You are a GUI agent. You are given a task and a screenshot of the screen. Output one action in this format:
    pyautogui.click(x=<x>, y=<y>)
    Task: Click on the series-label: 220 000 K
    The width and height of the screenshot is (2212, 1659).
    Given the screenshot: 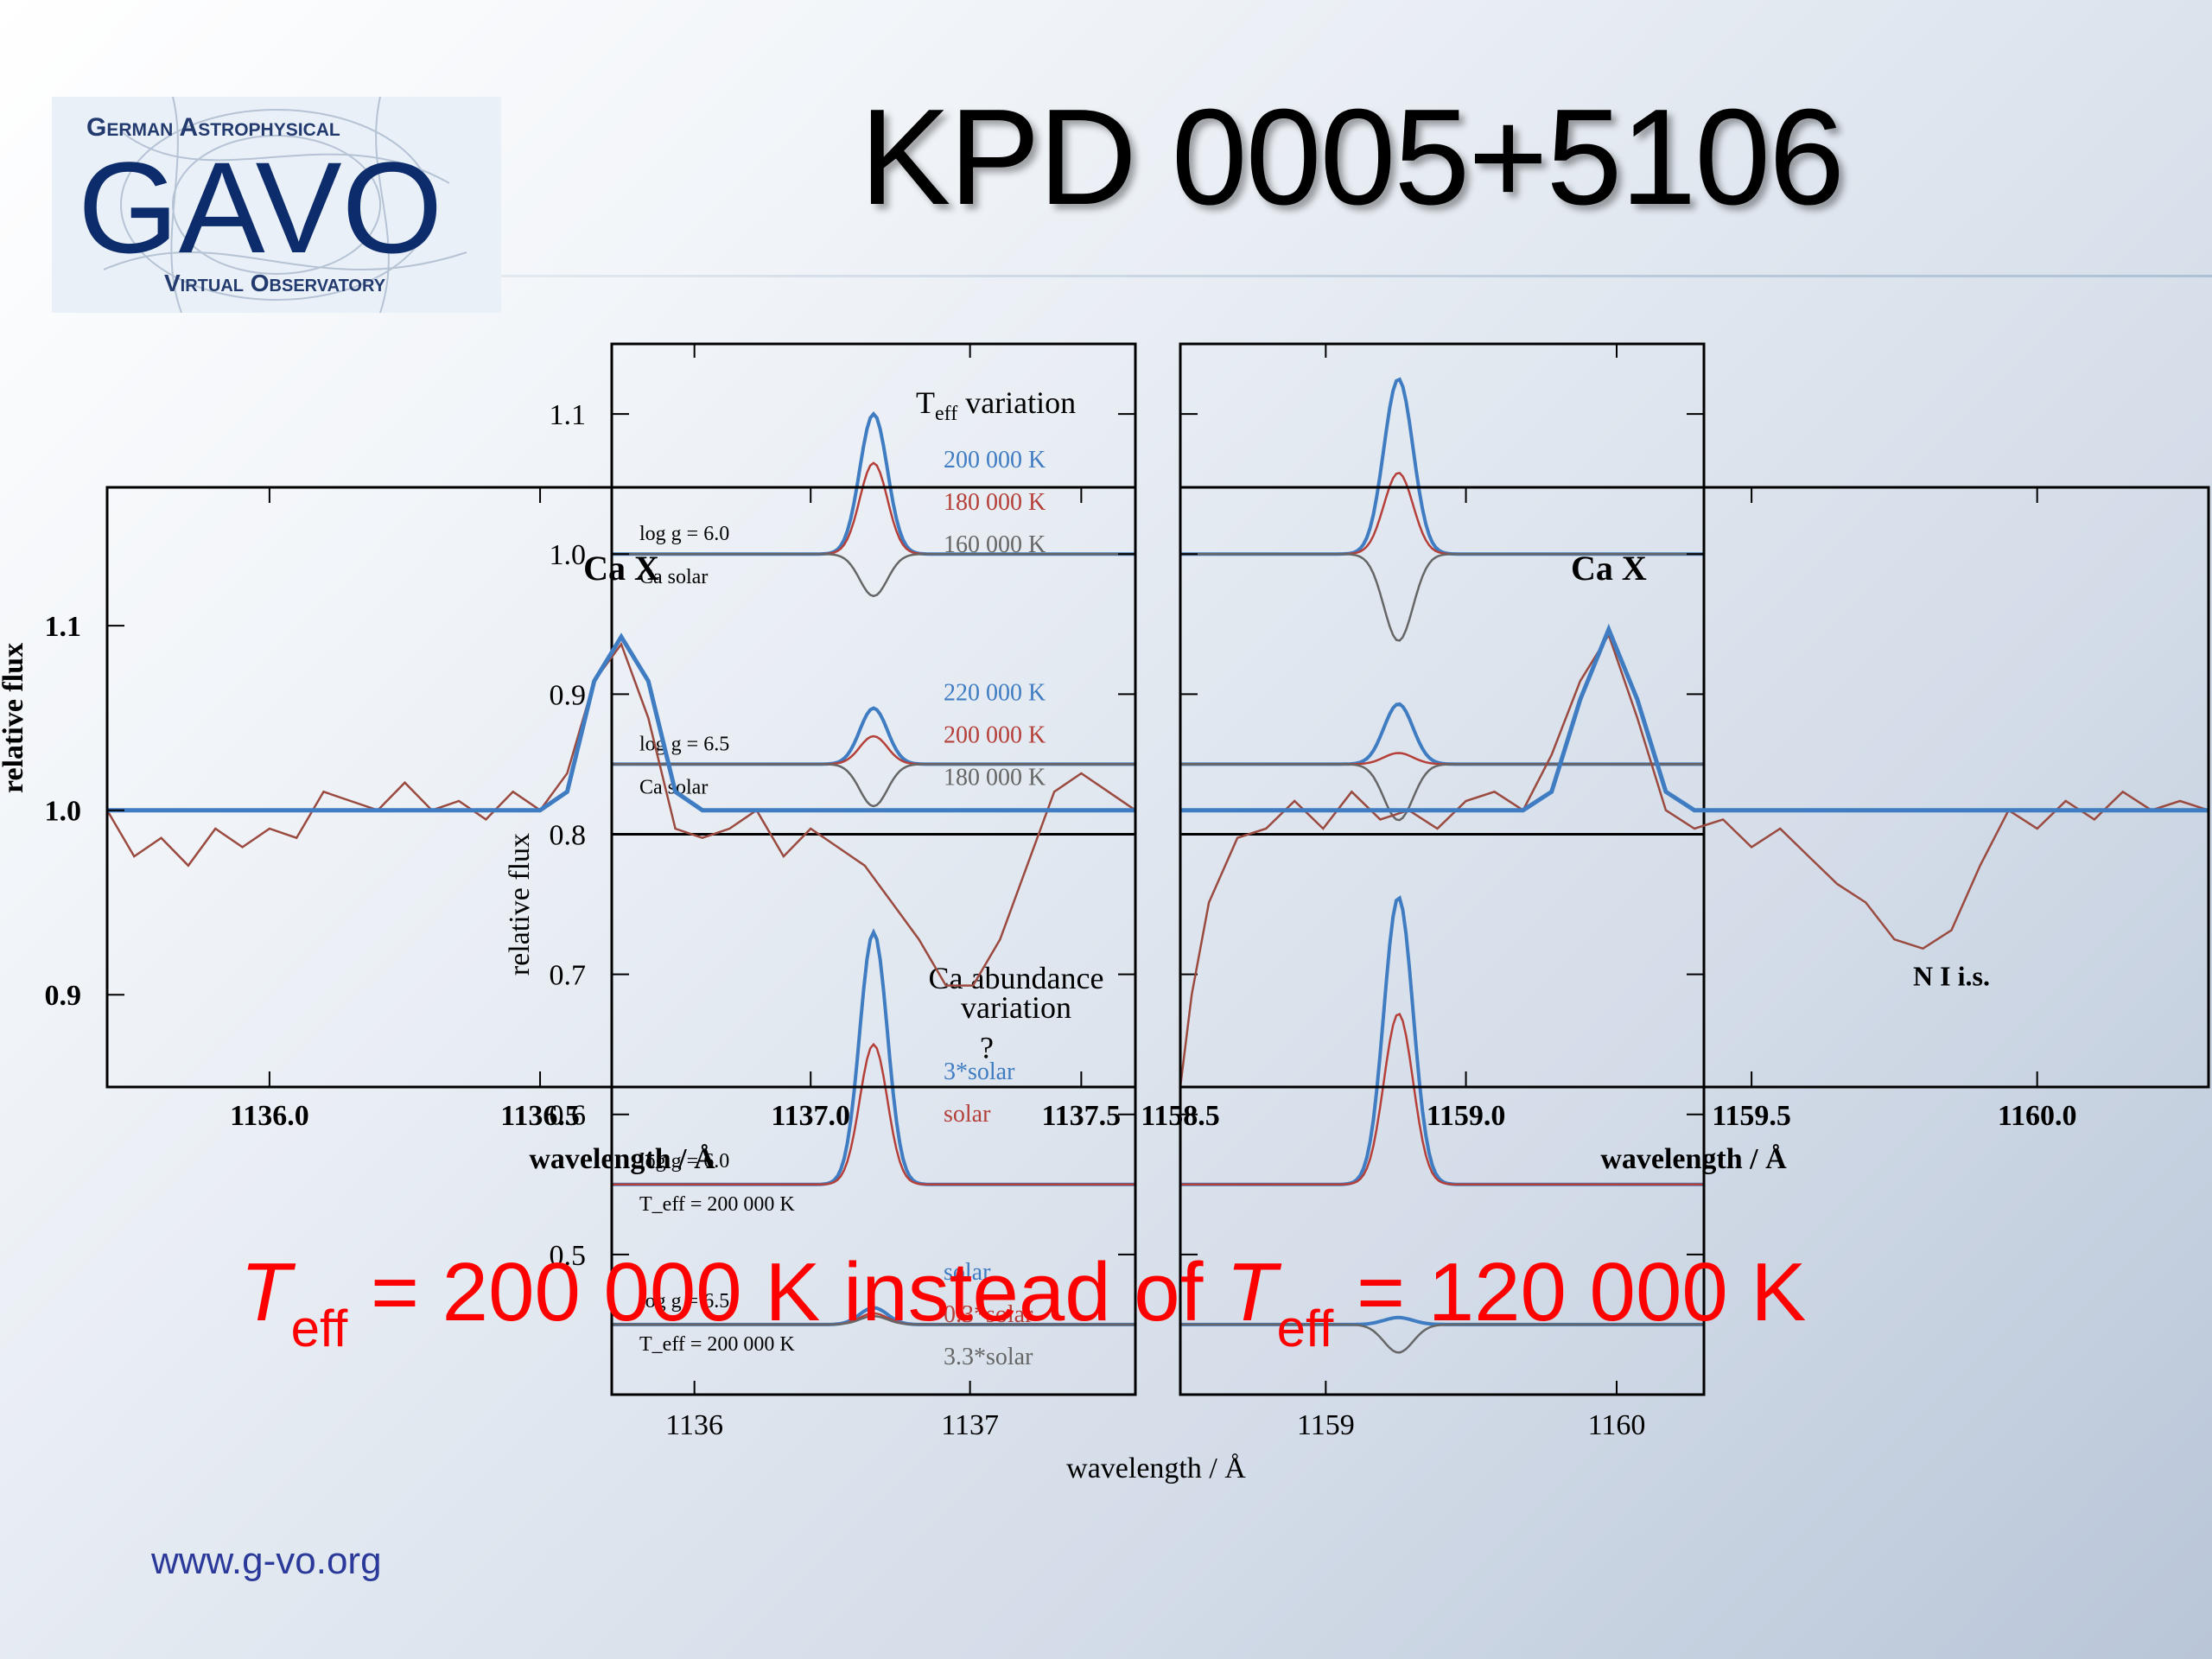 What is the action you would take?
    pyautogui.click(x=995, y=692)
    